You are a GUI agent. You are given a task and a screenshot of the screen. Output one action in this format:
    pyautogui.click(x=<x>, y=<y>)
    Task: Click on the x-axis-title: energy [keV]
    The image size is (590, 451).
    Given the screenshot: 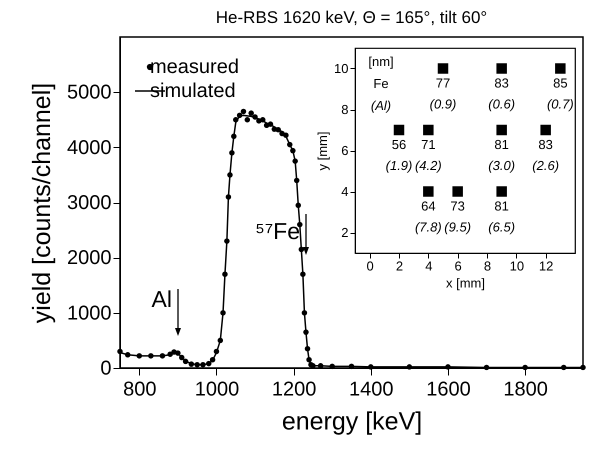 What is the action you would take?
    pyautogui.click(x=352, y=422)
    